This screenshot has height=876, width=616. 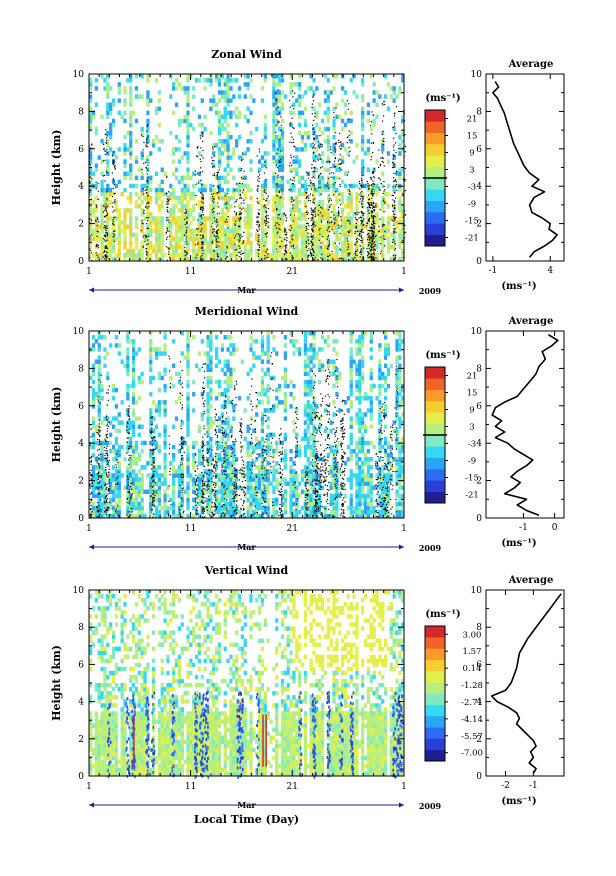 What do you see at coordinates (471, 154) in the screenshot?
I see `colorbar-label: 9` at bounding box center [471, 154].